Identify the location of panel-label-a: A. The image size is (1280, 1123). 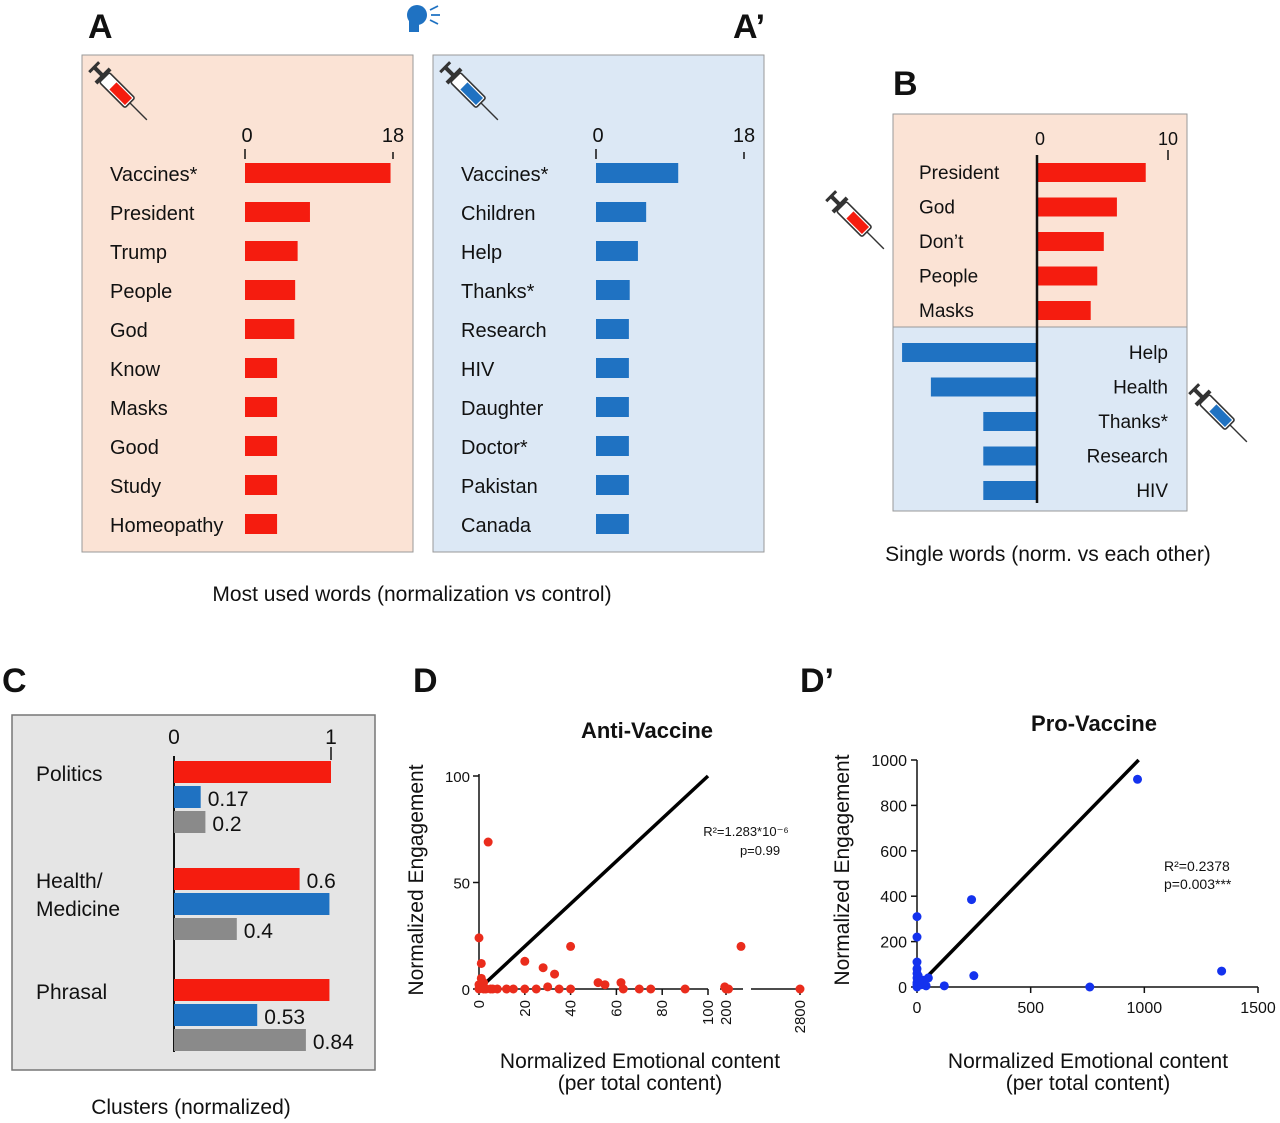
(100, 27).